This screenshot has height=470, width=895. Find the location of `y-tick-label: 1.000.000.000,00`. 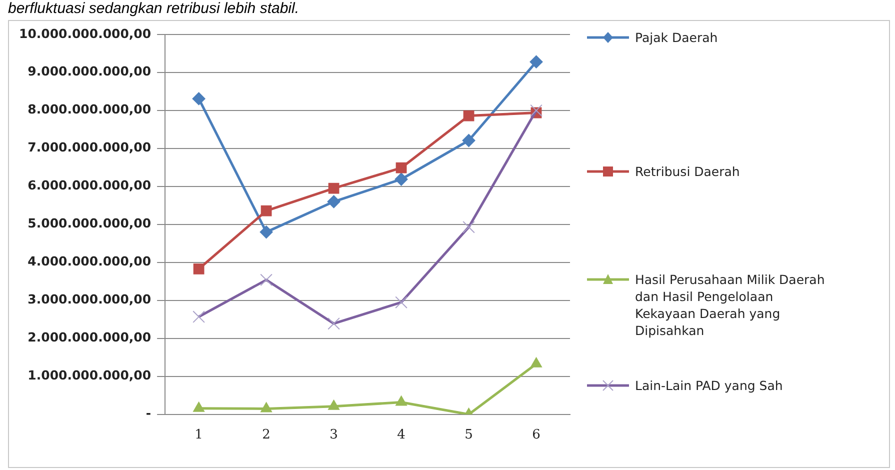

y-tick-label: 1.000.000.000,00 is located at coordinates (90, 375).